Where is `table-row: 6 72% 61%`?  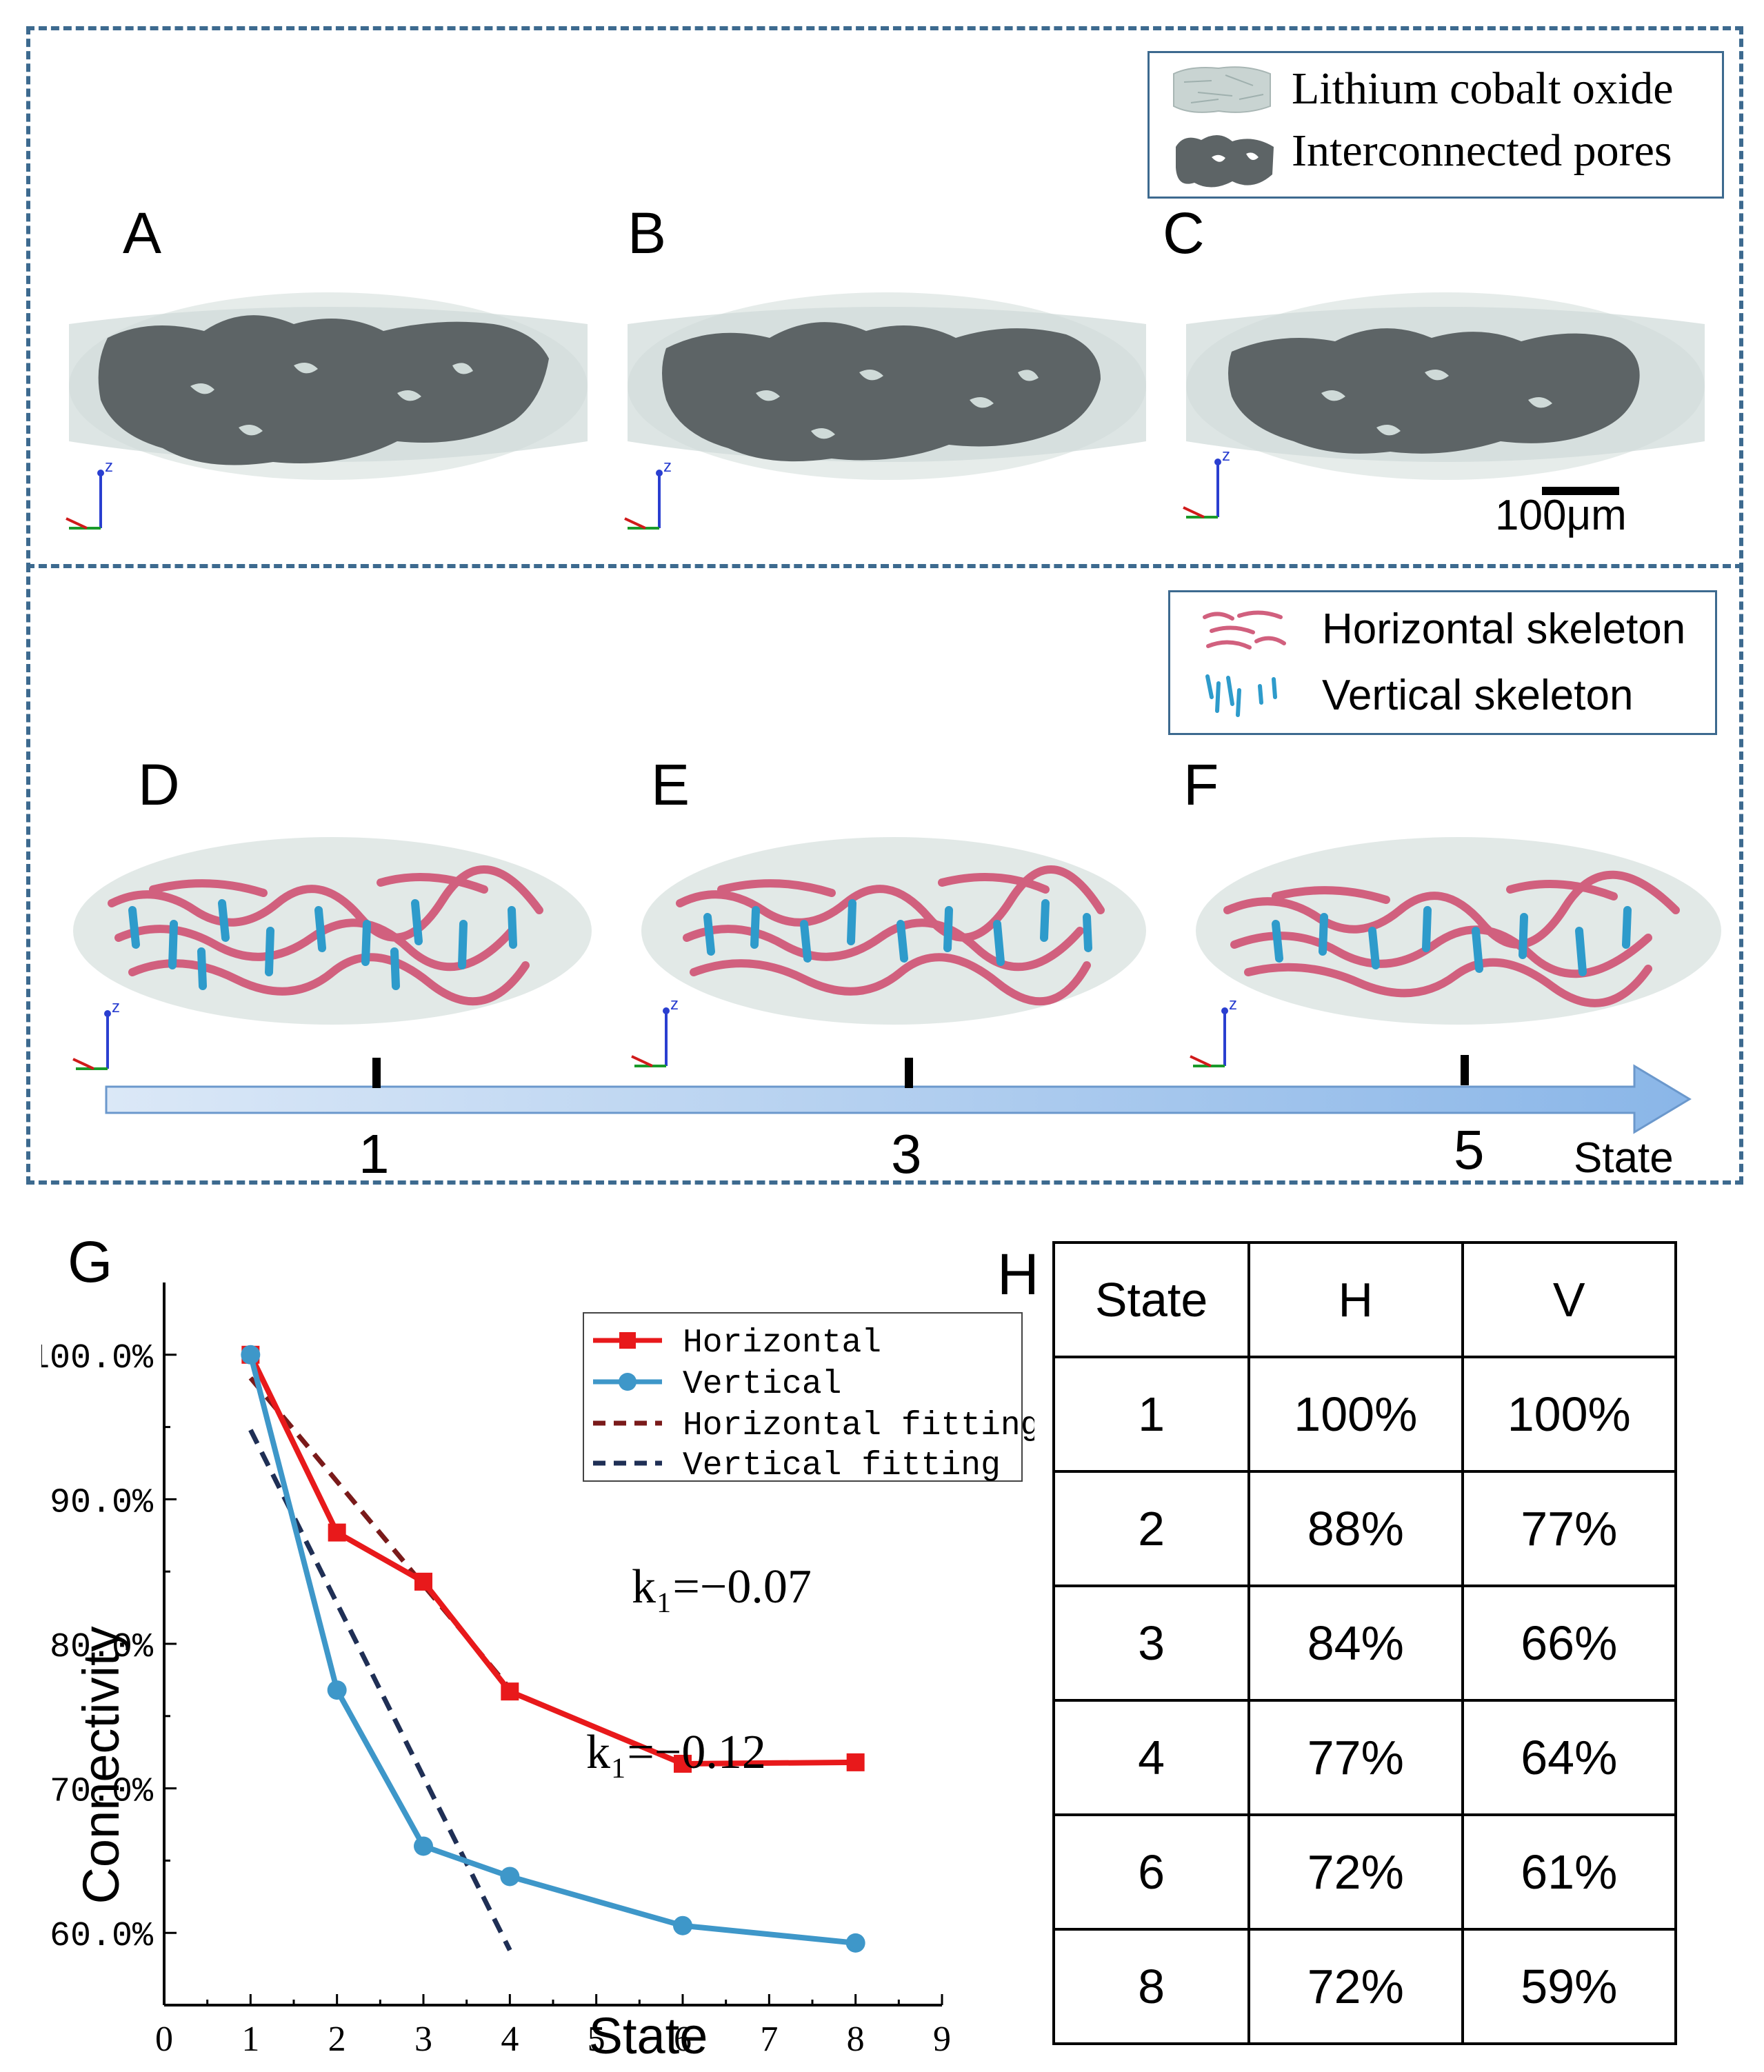
table-row: 6 72% 61% is located at coordinates (1365, 1872).